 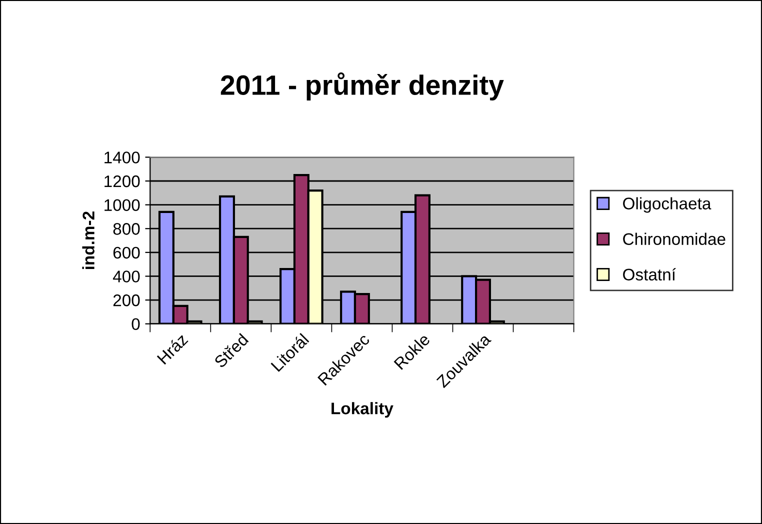 I want to click on y-tick-label: 1200, so click(x=122, y=181).